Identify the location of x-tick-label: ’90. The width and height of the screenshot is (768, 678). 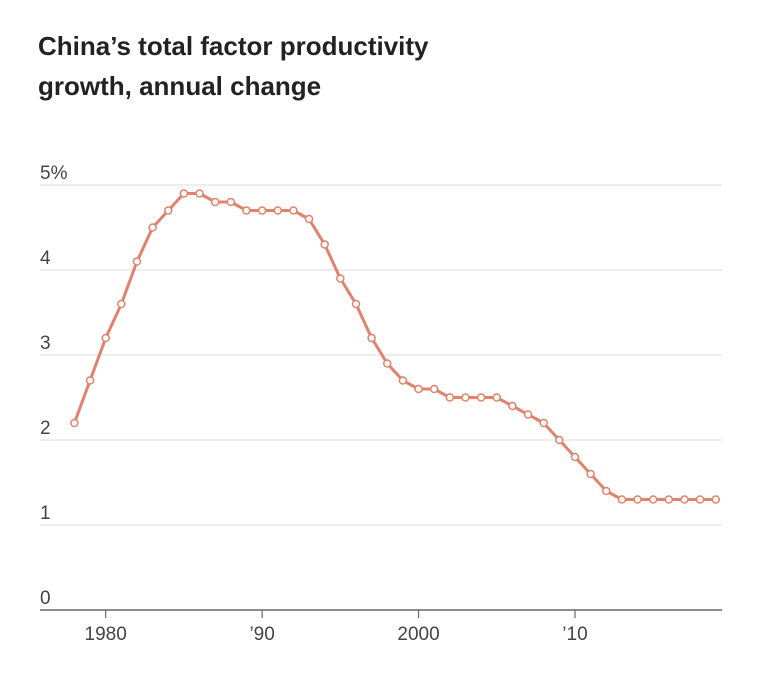
(261, 634).